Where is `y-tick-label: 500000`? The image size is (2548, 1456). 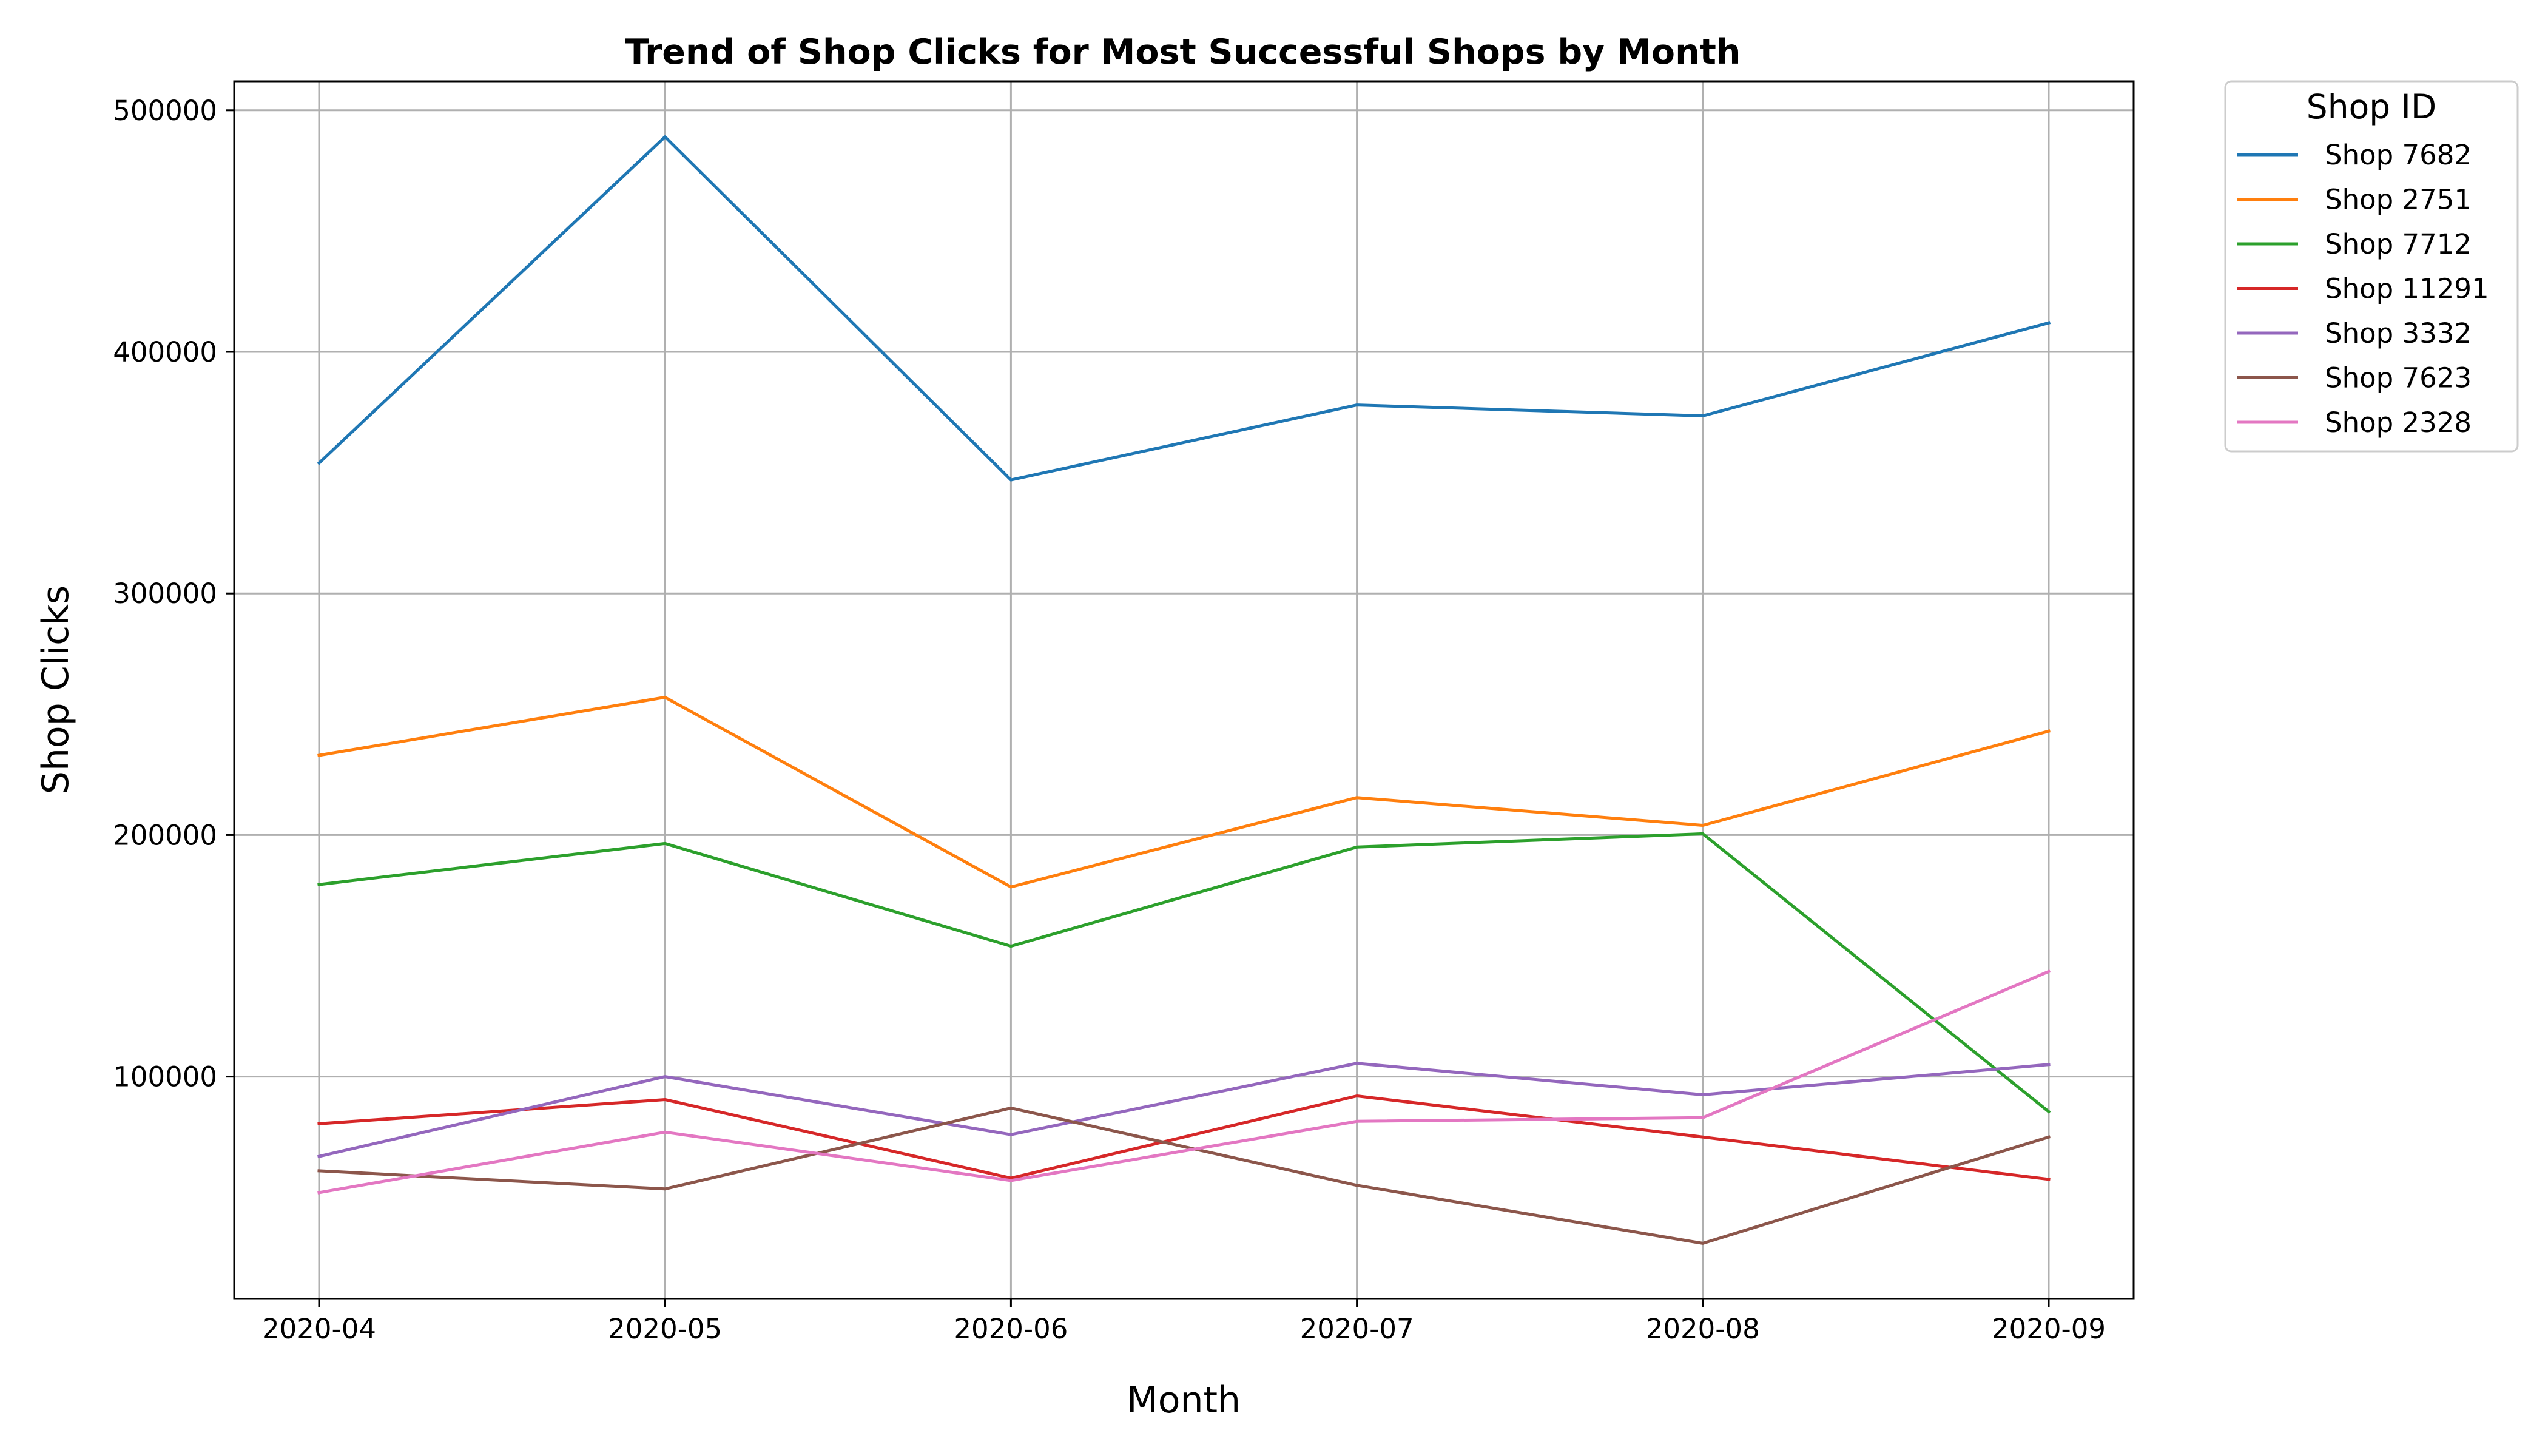 y-tick-label: 500000 is located at coordinates (165, 111).